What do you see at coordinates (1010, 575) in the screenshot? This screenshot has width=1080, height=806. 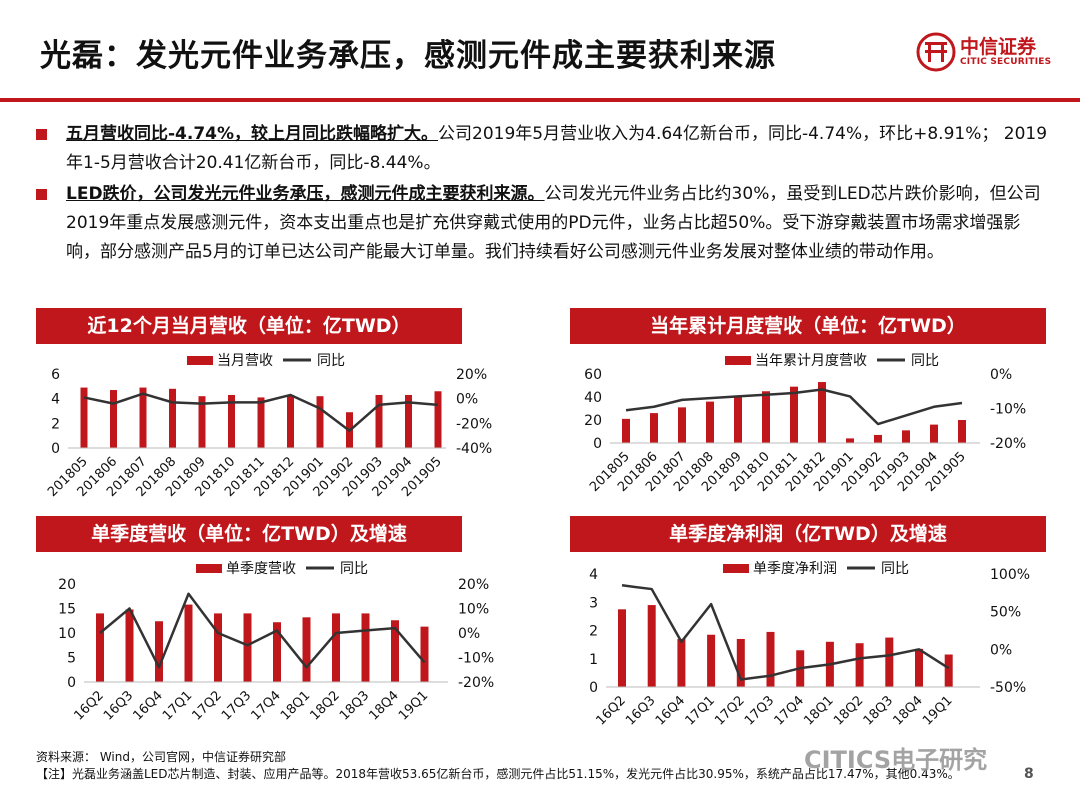 I see `y2-tick-label: 100%` at bounding box center [1010, 575].